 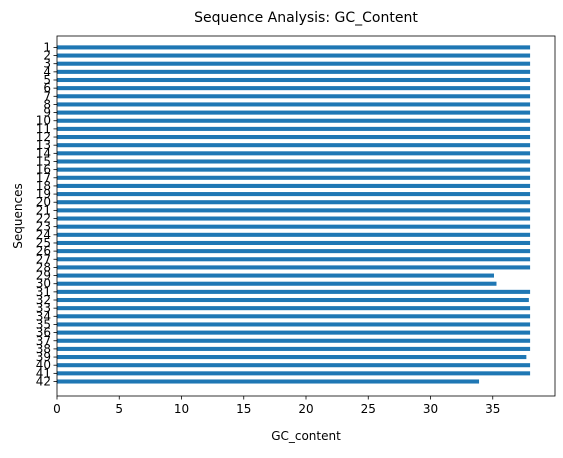 What do you see at coordinates (47, 56) in the screenshot?
I see `y-tick-label: 2` at bounding box center [47, 56].